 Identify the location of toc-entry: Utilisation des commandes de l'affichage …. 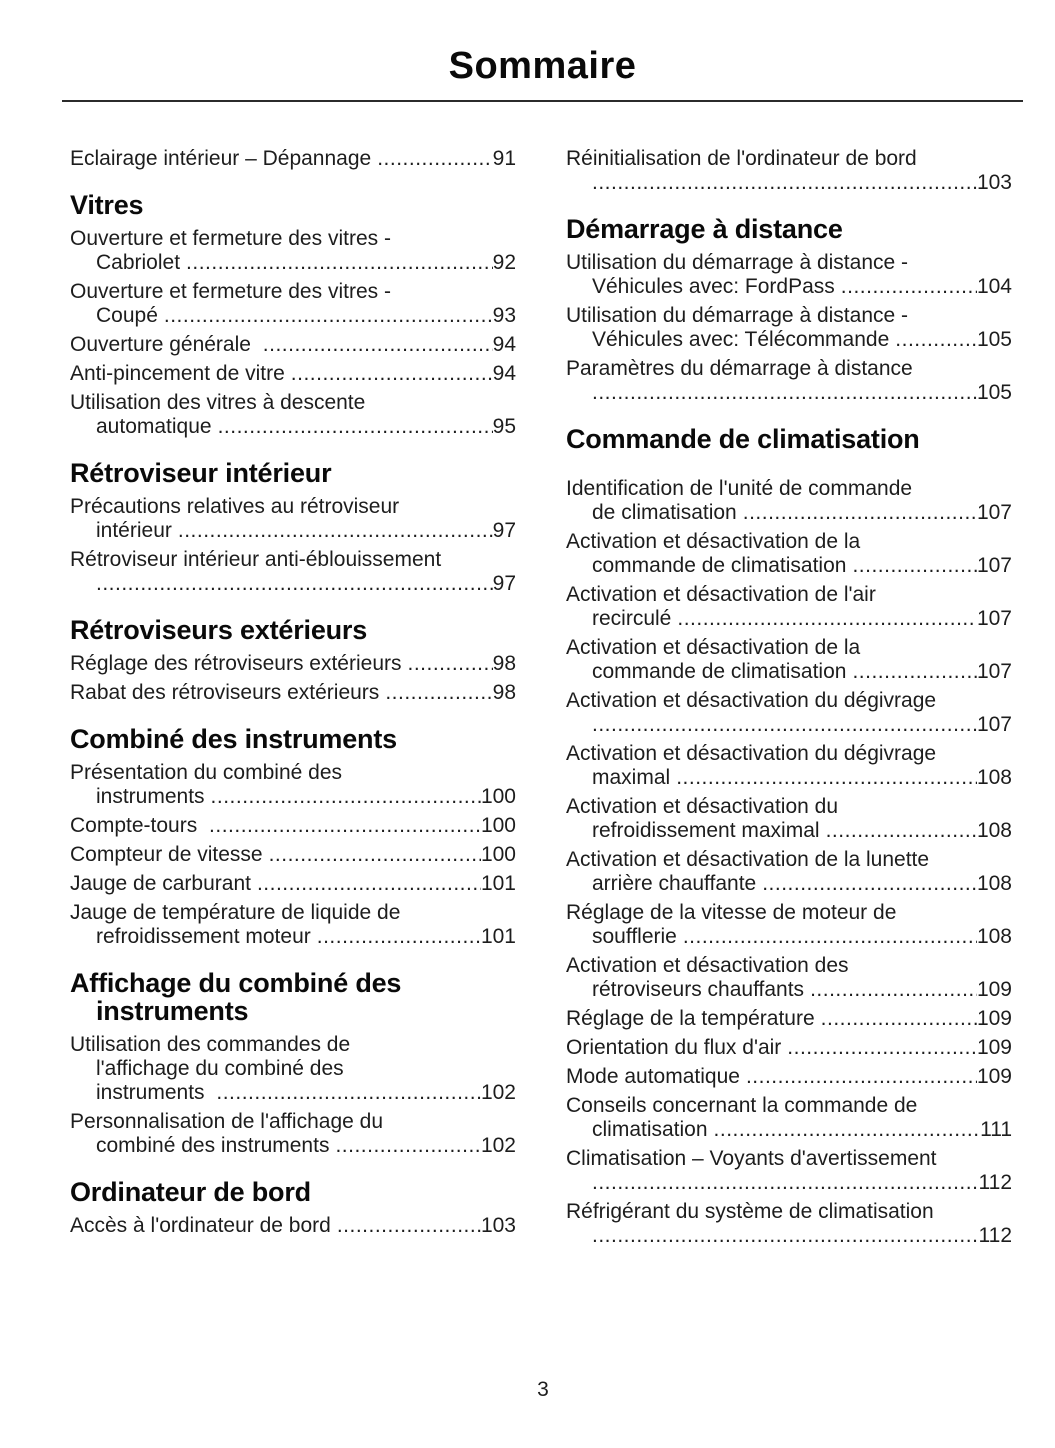
(293, 1069).